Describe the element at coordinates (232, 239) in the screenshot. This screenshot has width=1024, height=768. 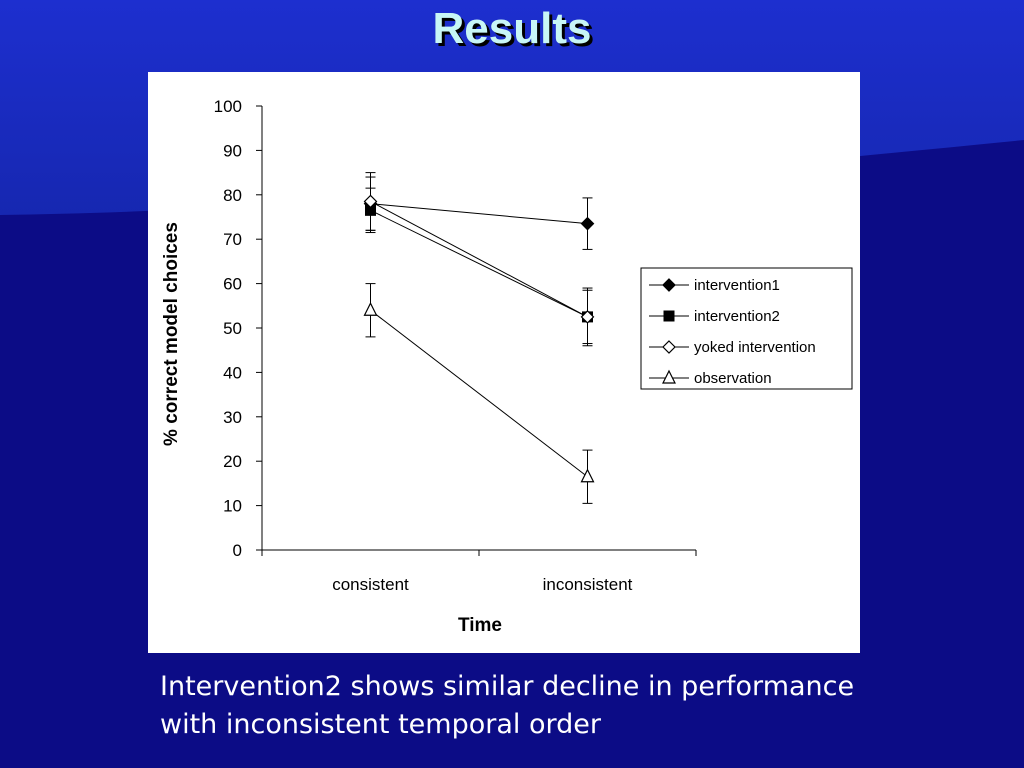
I see `y-tick-label: 70` at that location.